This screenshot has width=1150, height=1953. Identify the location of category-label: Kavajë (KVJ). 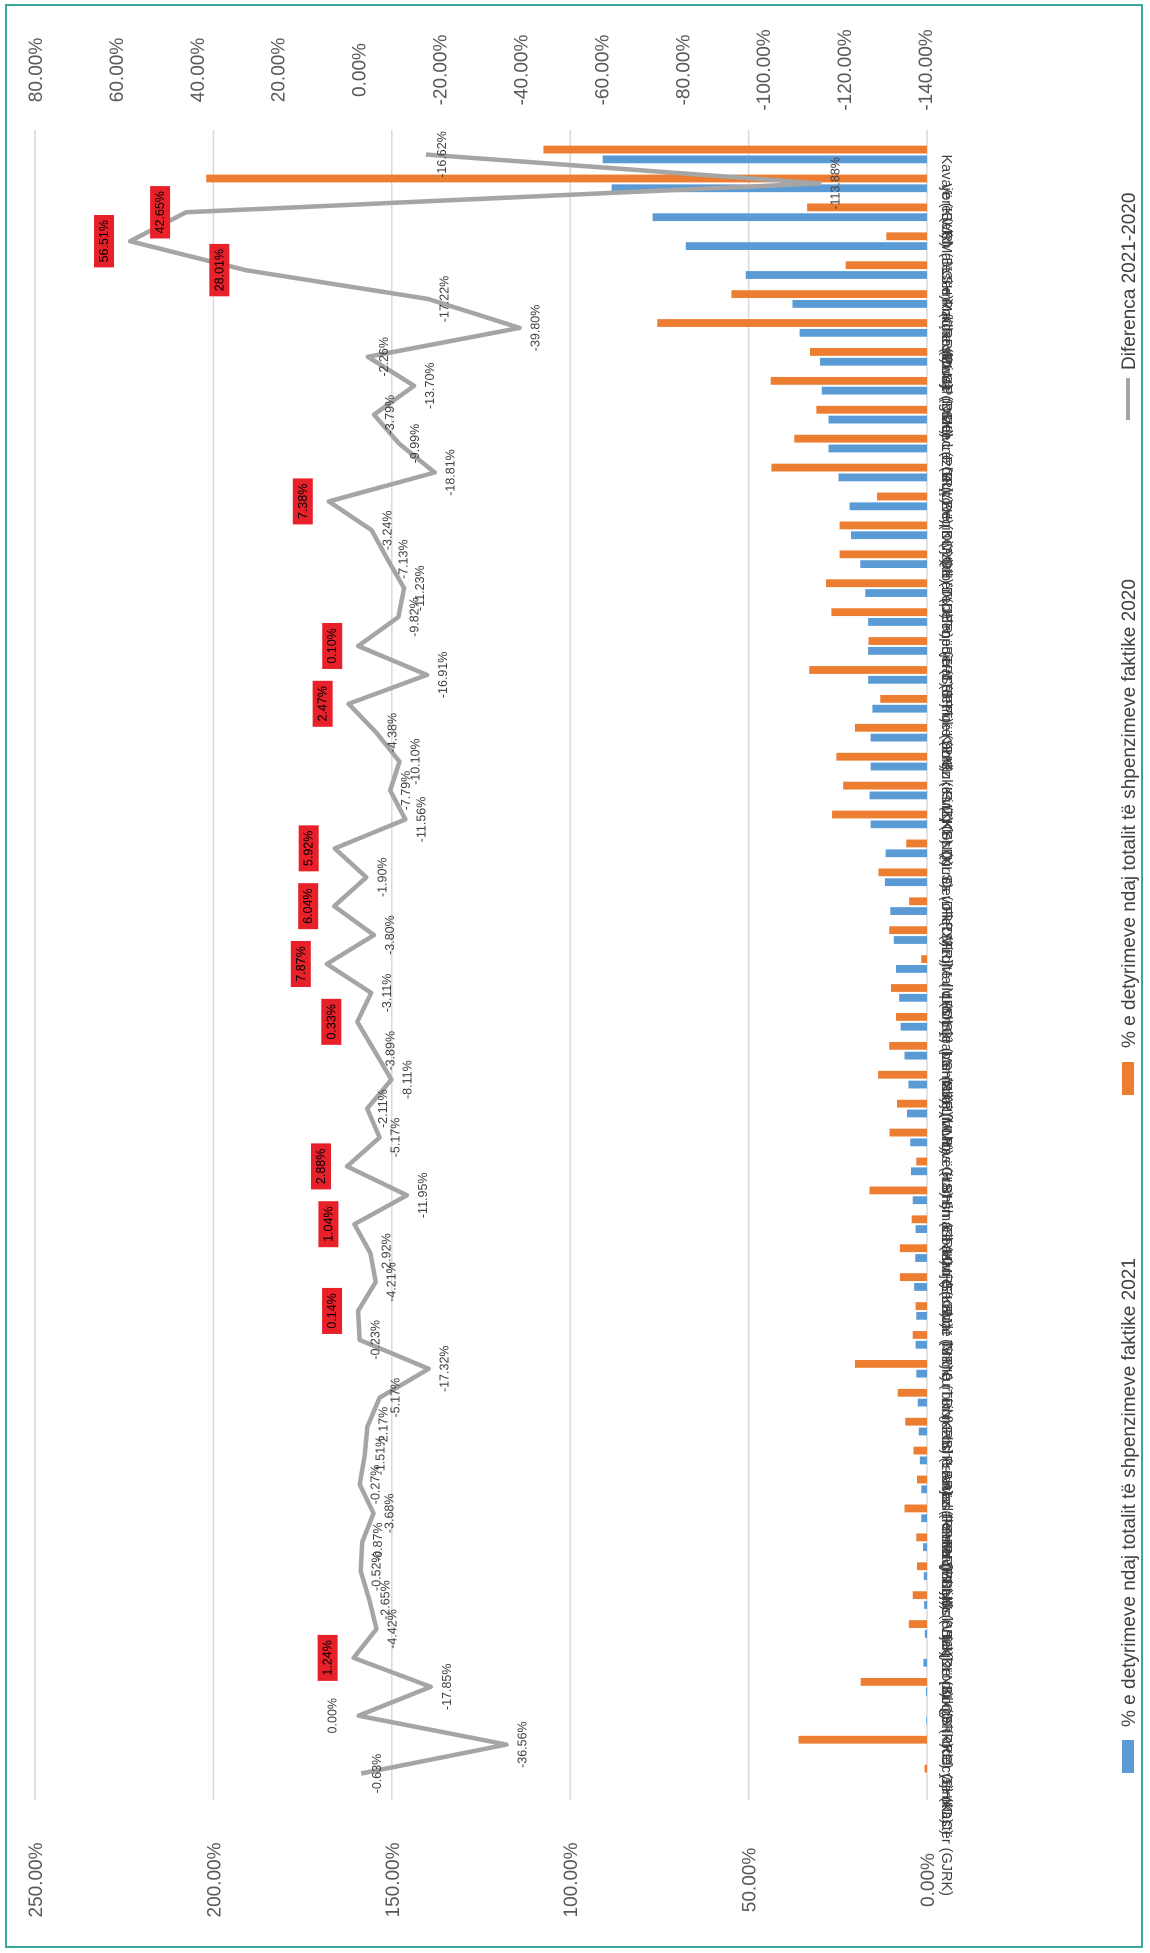
(946, 196).